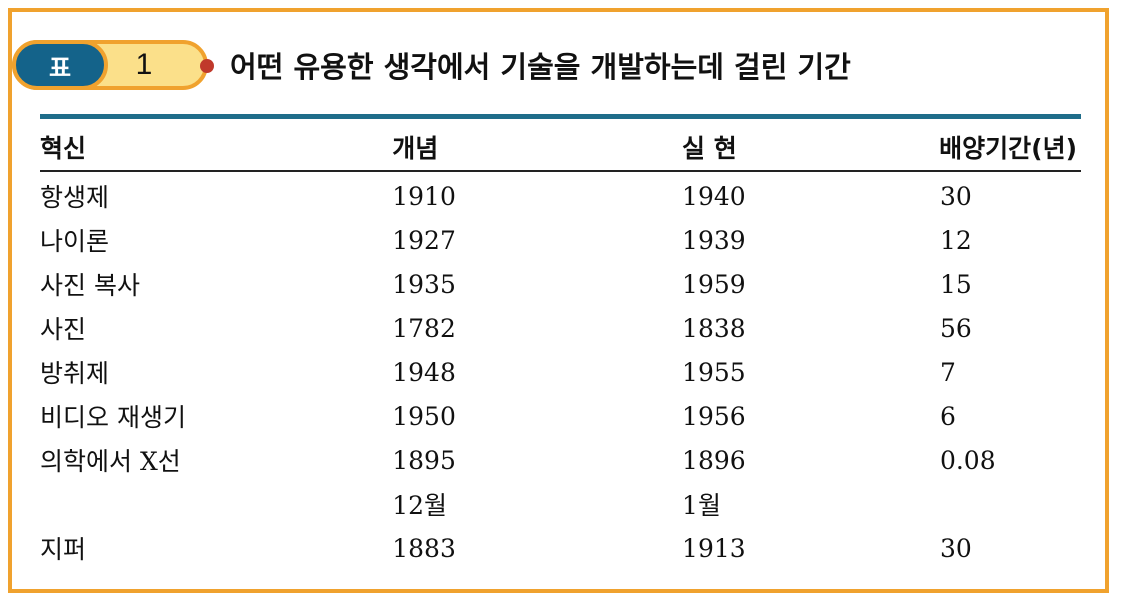  Describe the element at coordinates (540, 67) in the screenshot. I see `table-title: 어떤 유용한 생각에서 기술을 개발하는데 걸린 기간` at that location.